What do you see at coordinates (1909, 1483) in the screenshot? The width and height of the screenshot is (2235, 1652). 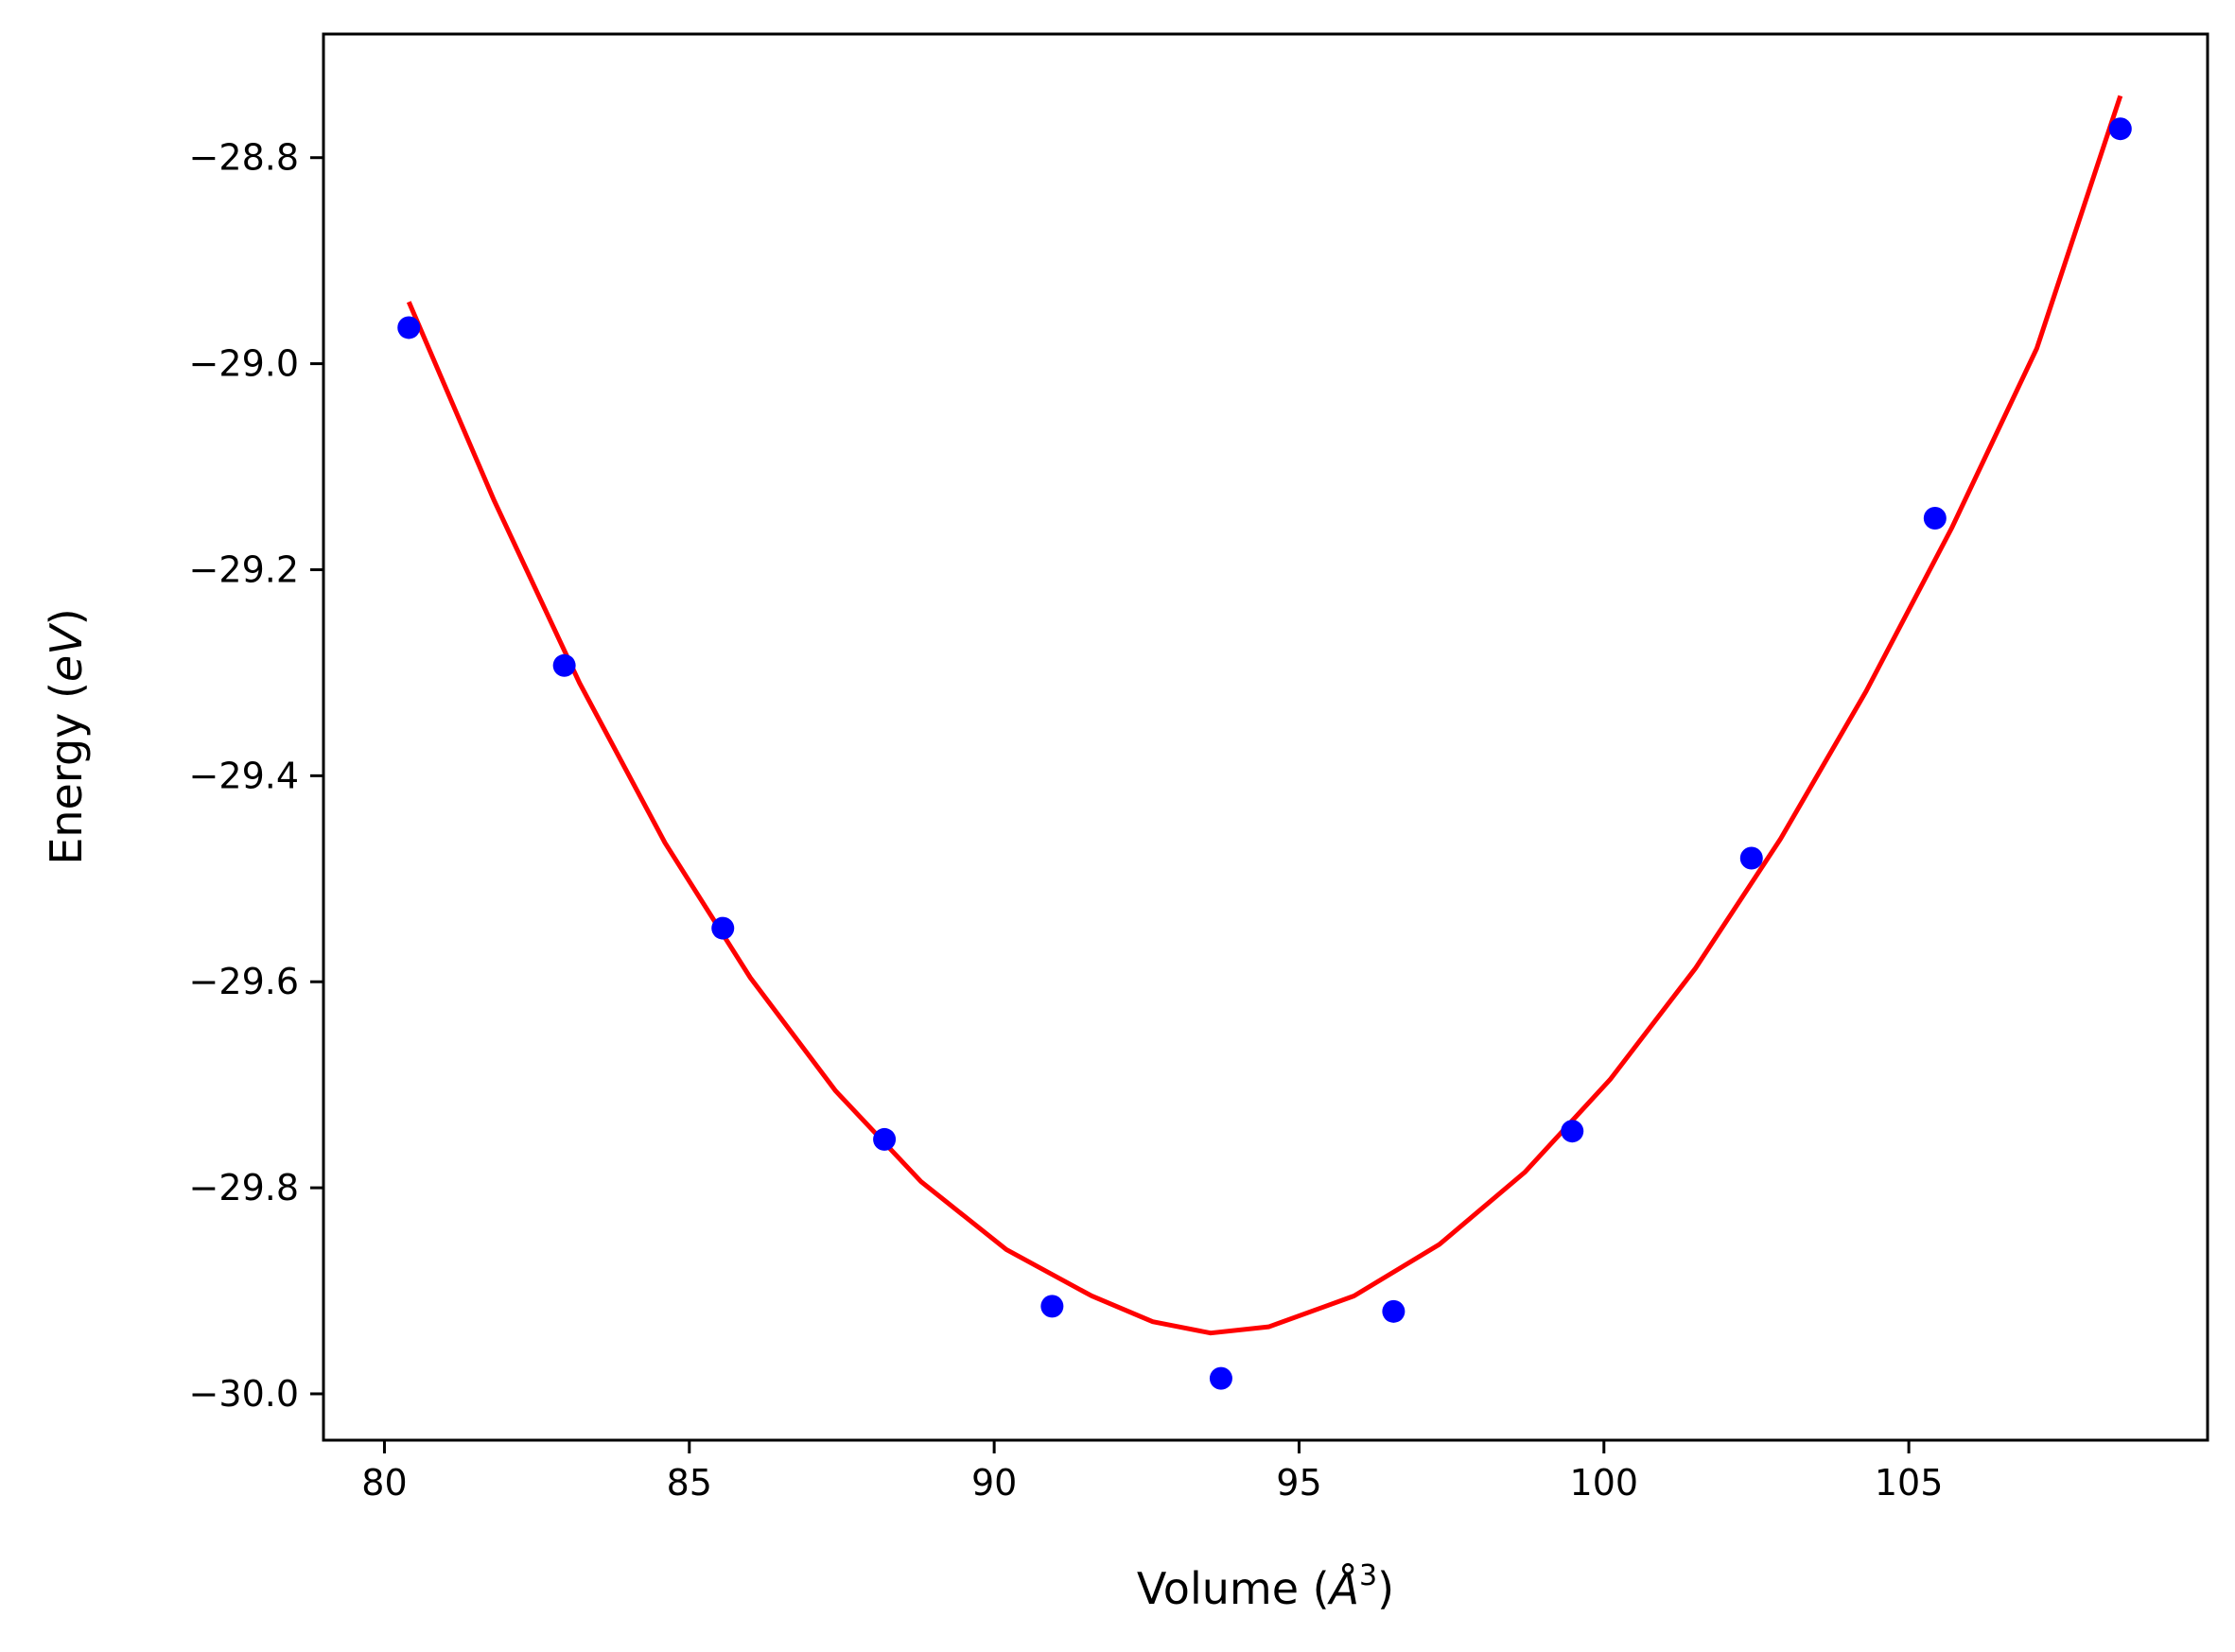 I see `x-tick-label: 105` at bounding box center [1909, 1483].